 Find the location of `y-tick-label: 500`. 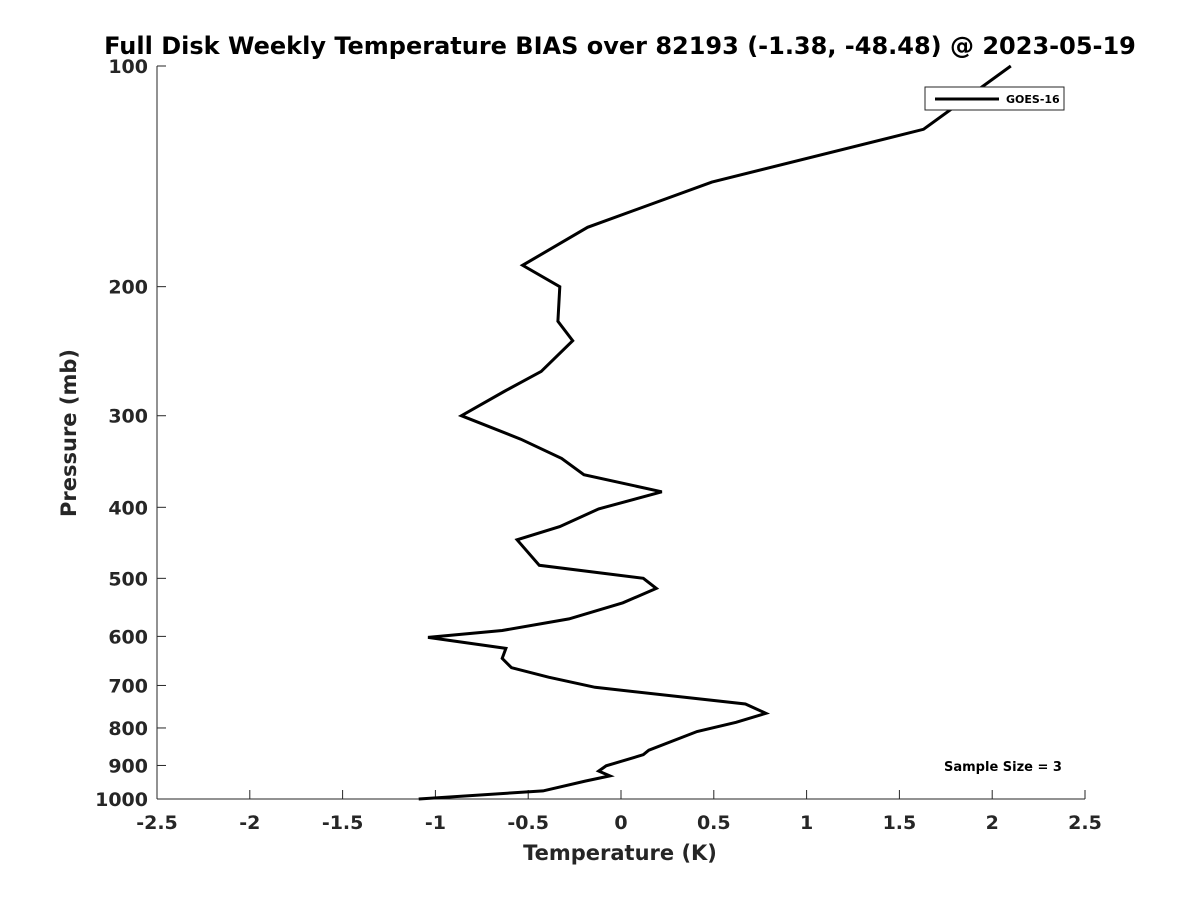

y-tick-label: 500 is located at coordinates (128, 579).